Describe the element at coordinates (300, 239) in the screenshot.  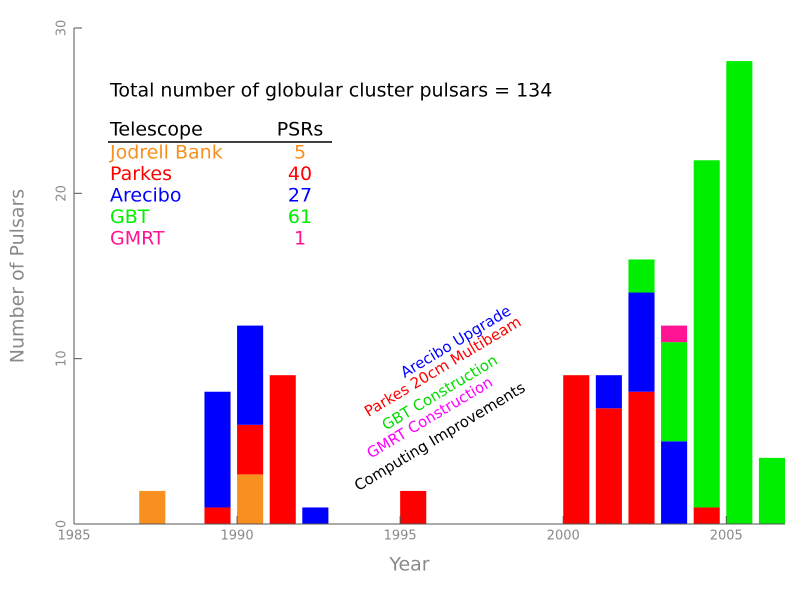
I see `legend-total: 1` at that location.